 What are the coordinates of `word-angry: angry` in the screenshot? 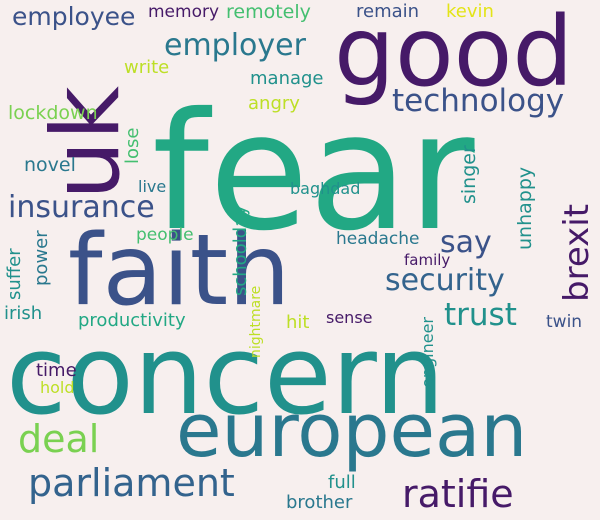 It's located at (274, 103).